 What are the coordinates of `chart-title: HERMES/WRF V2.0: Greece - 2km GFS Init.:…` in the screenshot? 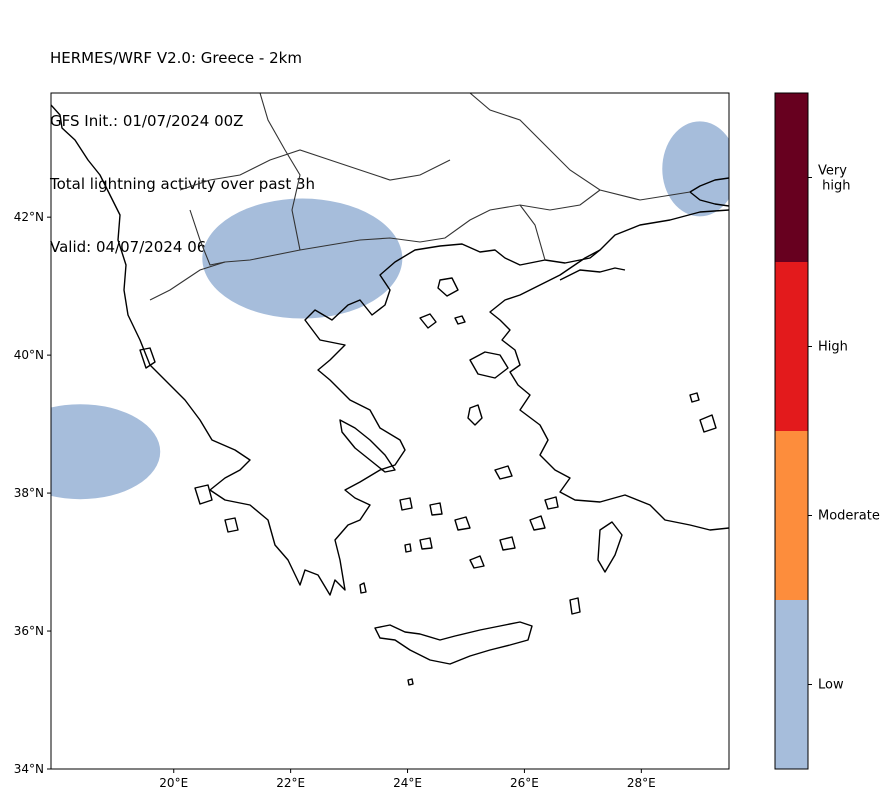 It's located at (182, 142).